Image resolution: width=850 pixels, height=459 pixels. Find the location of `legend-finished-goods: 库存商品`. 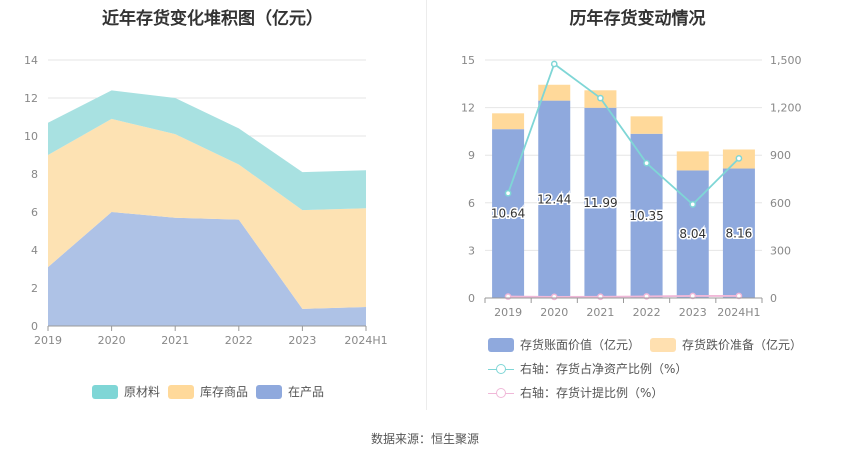

legend-finished-goods: 库存商品 is located at coordinates (208, 391).